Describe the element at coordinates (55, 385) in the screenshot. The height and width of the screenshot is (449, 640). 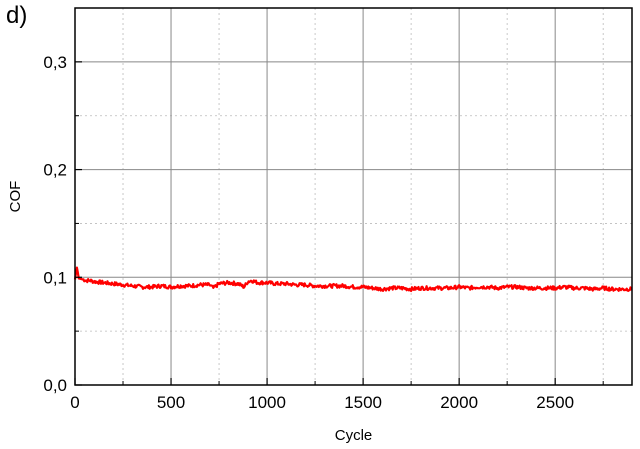
I see `y-tick-label: 0,0` at that location.